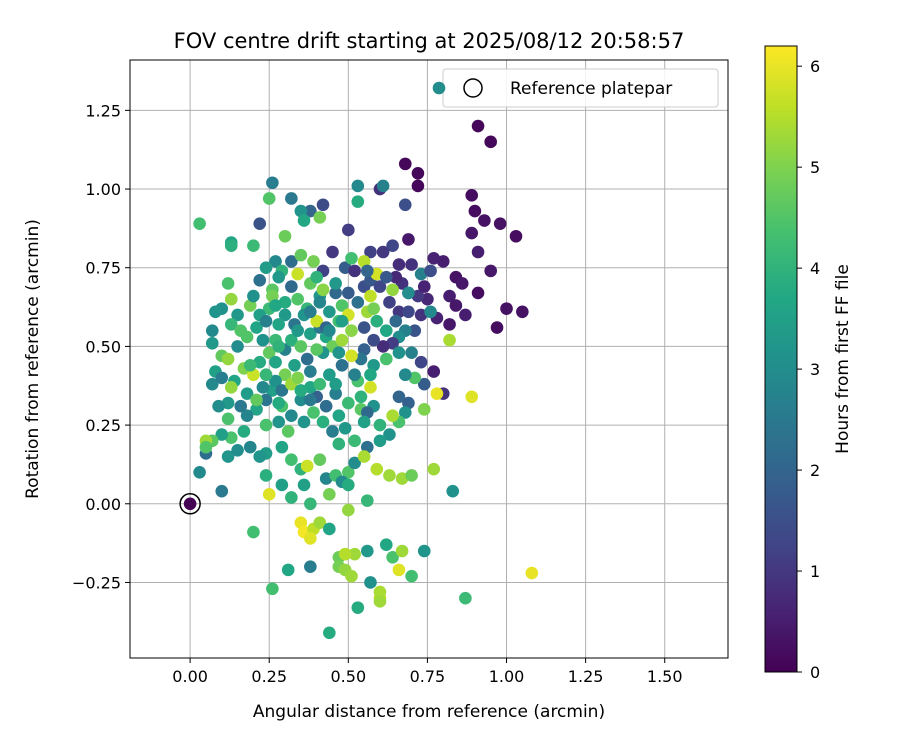  I want to click on y-tick-label: 1.25, so click(103, 110).